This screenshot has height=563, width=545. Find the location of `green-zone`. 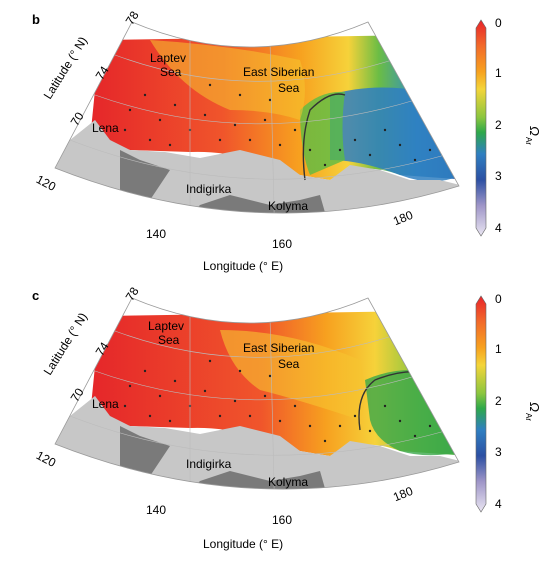

green-zone is located at coordinates (322, 133).